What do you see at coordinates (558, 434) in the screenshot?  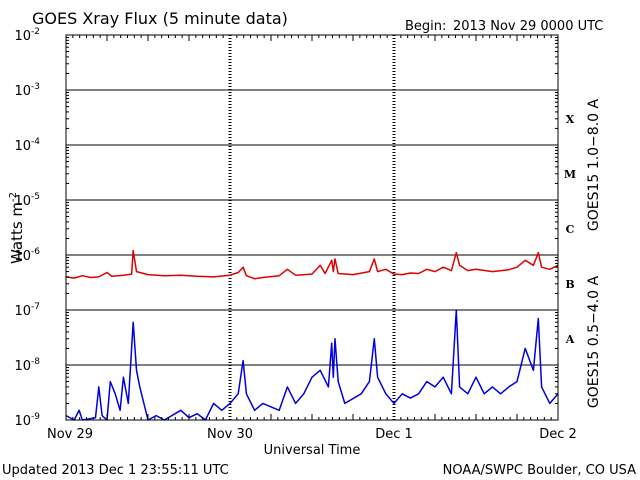 I see `x-tick-label: Dec 2` at bounding box center [558, 434].